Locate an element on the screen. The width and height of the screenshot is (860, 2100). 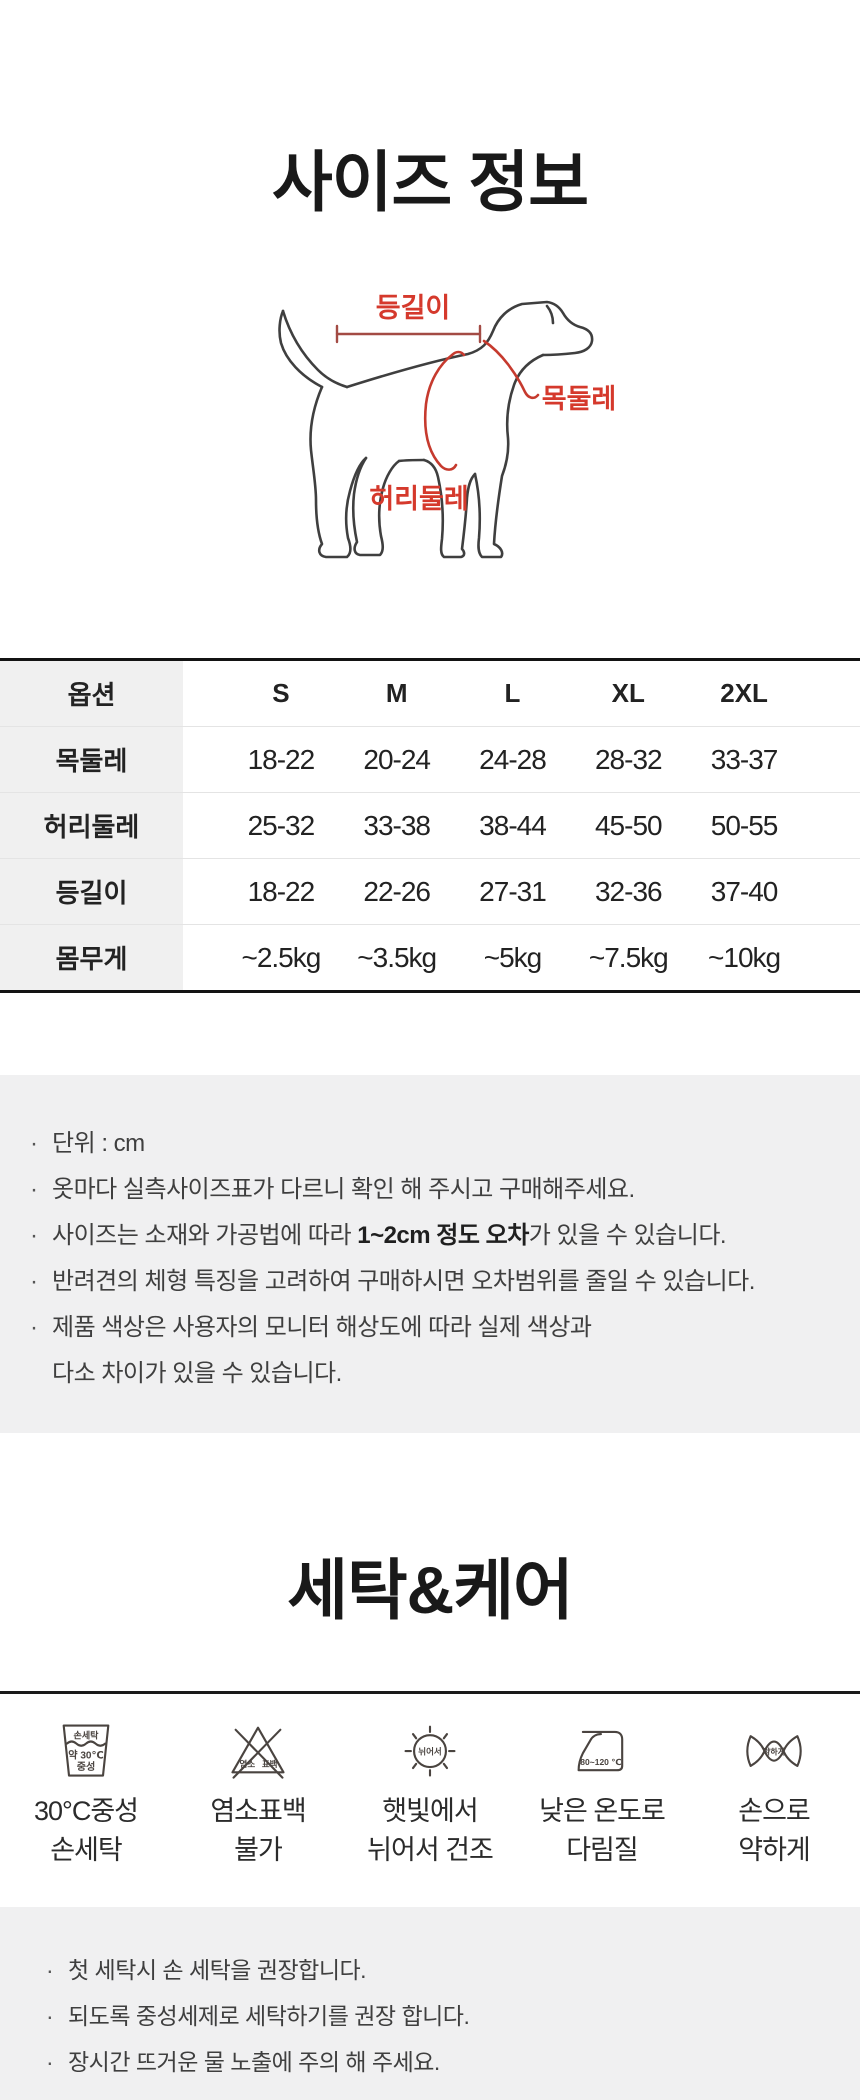
size-section-title: 사이즈 정보 is located at coordinates (430, 182).